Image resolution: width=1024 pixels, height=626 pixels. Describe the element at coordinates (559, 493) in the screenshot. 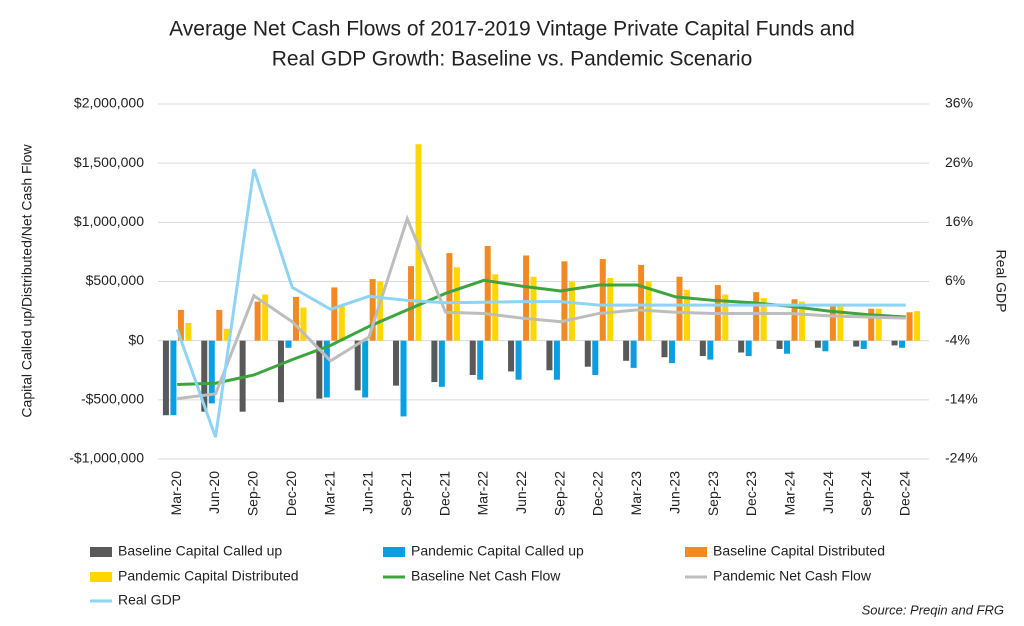

I see `x-tick-label: Sep-22` at that location.